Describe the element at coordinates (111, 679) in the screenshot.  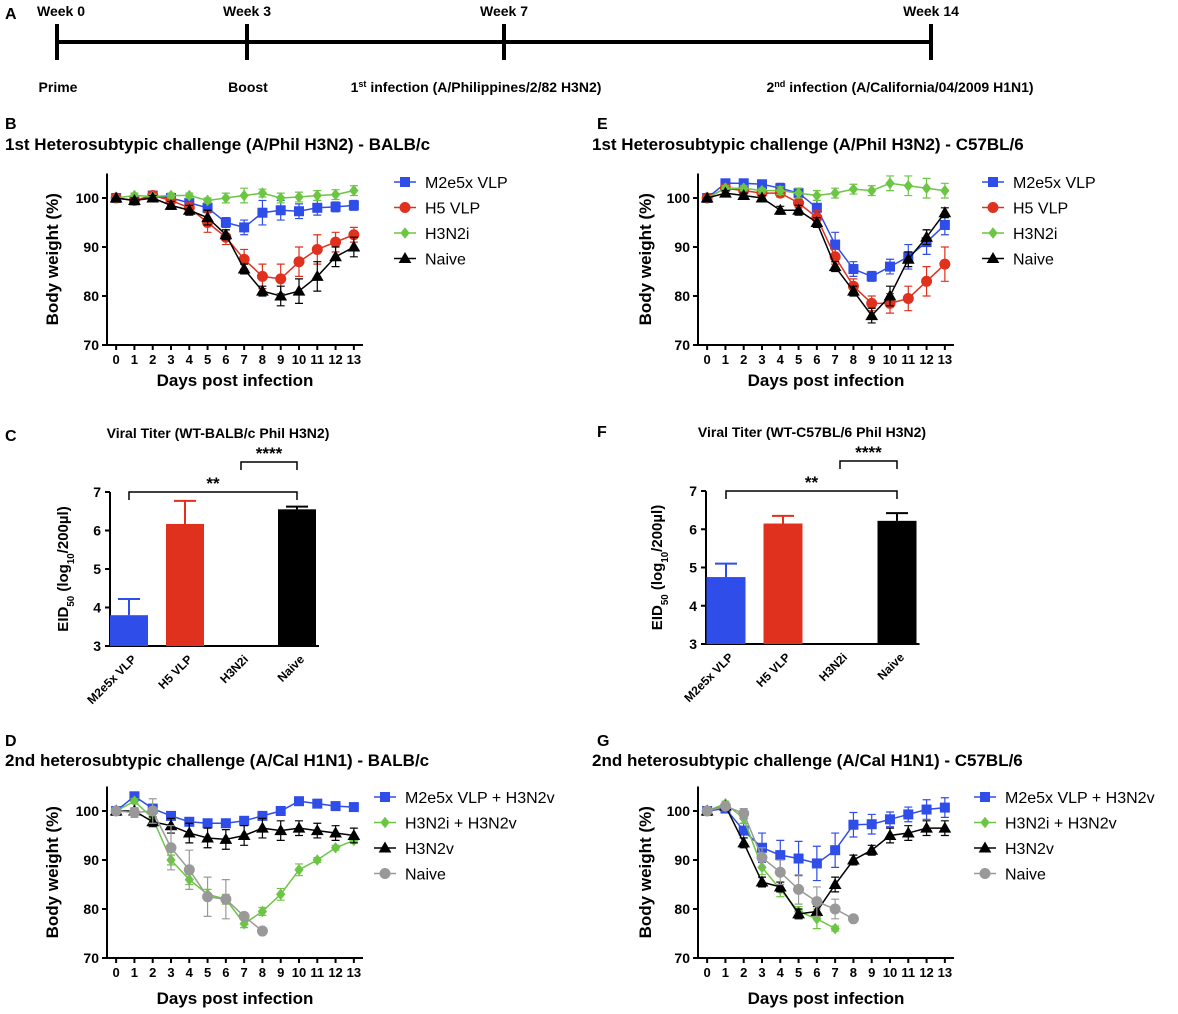
I see `x-tick-label: M2e5x VLP` at that location.